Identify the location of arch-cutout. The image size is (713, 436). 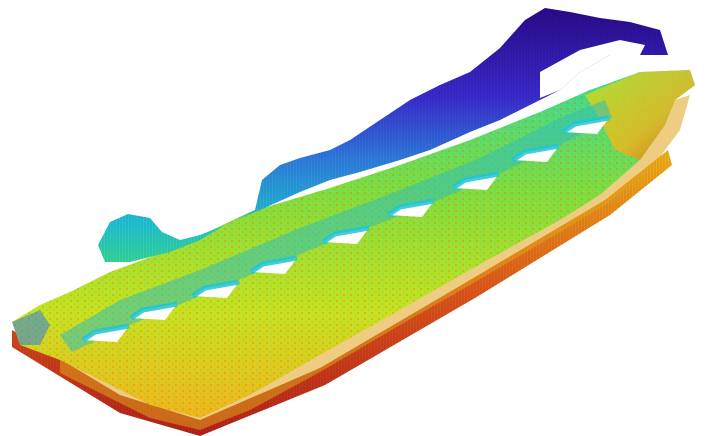
(592, 69).